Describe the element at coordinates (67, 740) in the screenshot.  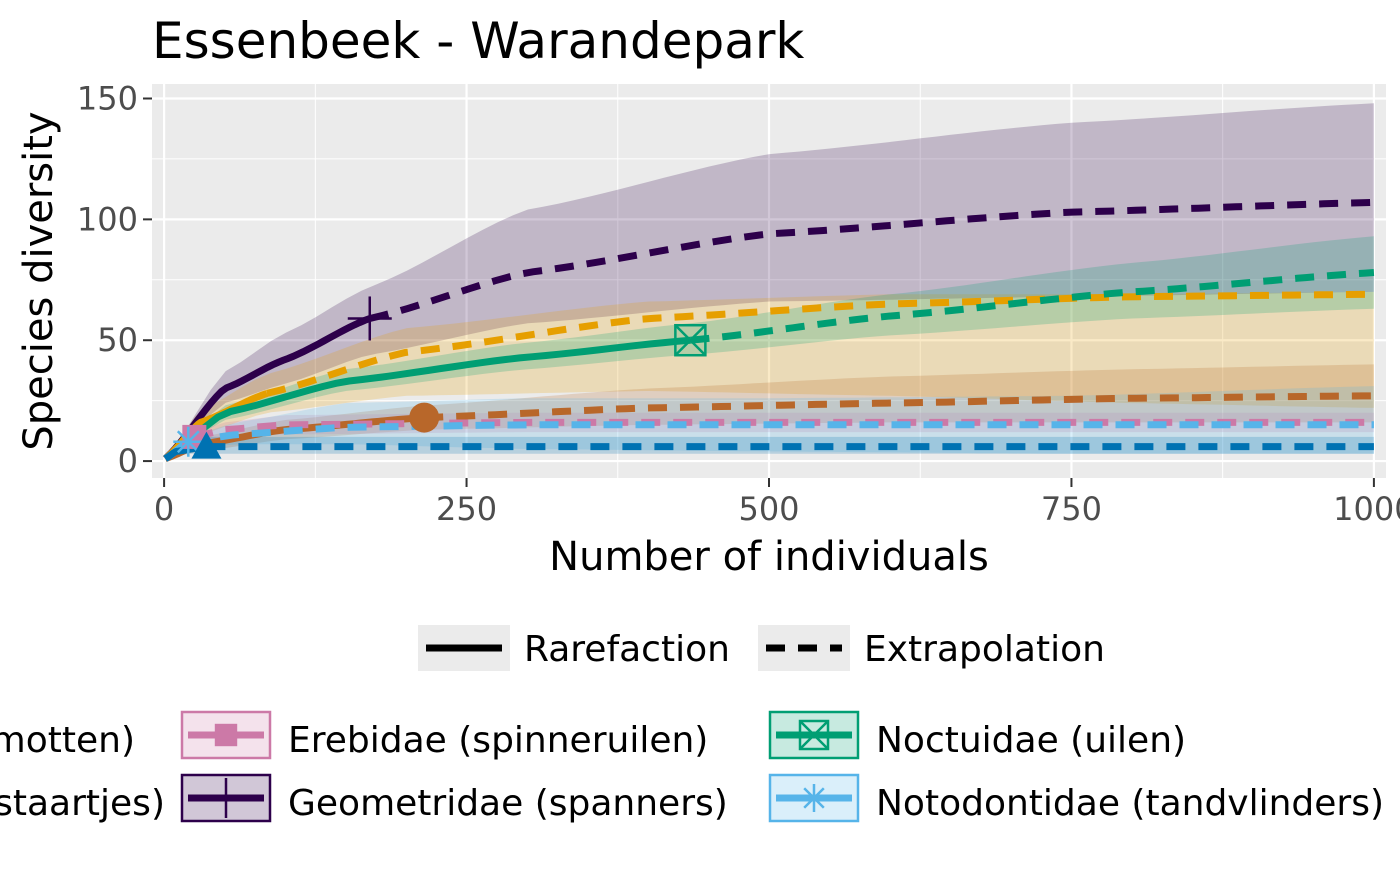
I see `family-legend-label: ...motten)` at that location.